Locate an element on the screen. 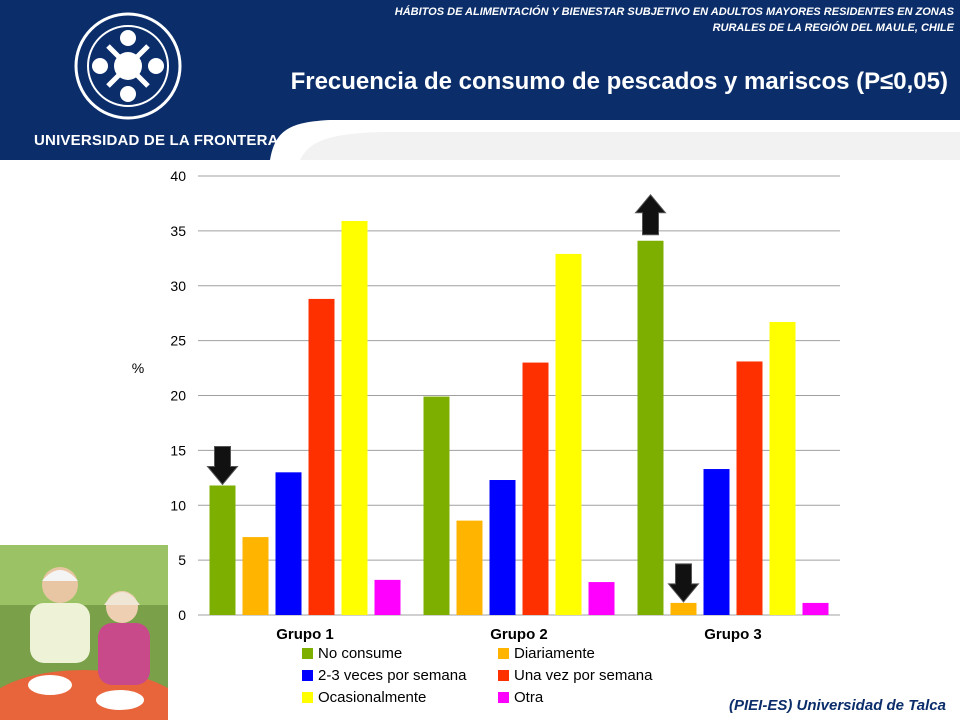  y-axis-label: % is located at coordinates (138, 368).